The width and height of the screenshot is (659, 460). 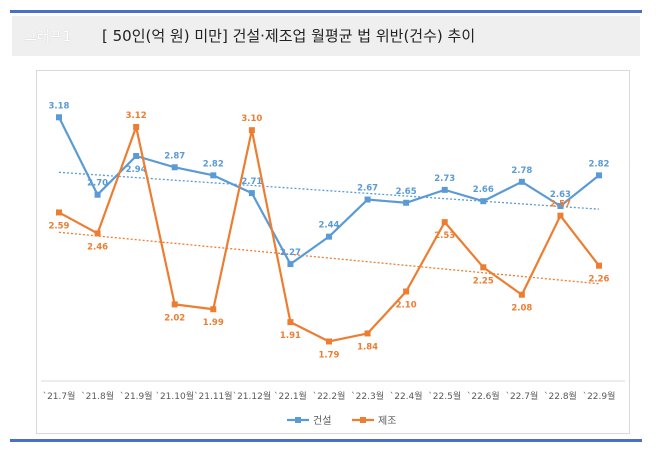 I want to click on data-label: 3.10, so click(x=251, y=119).